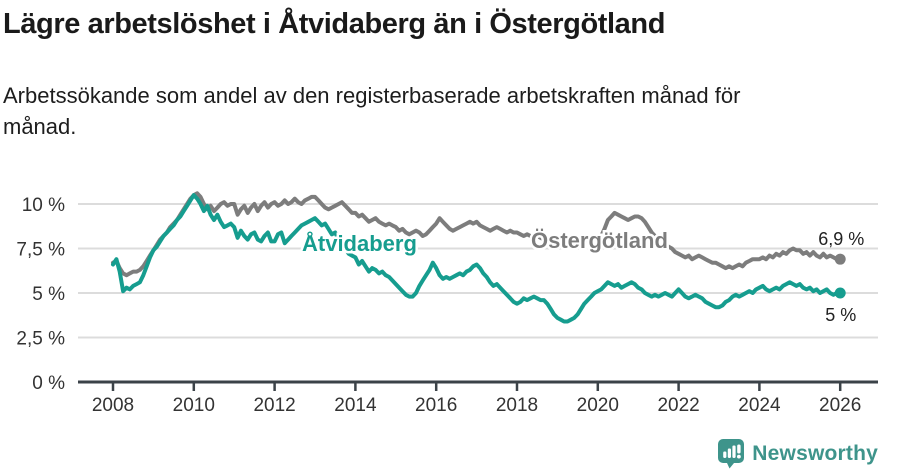 The height and width of the screenshot is (474, 900). What do you see at coordinates (678, 405) in the screenshot?
I see `x-axis-label-2022: 2022` at bounding box center [678, 405].